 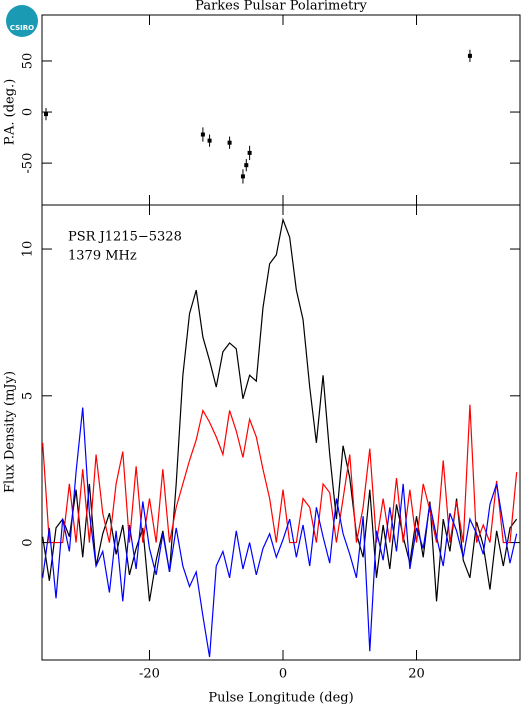 I want to click on chart-title: Parkes Pulsar Polarimetry, so click(x=281, y=7).